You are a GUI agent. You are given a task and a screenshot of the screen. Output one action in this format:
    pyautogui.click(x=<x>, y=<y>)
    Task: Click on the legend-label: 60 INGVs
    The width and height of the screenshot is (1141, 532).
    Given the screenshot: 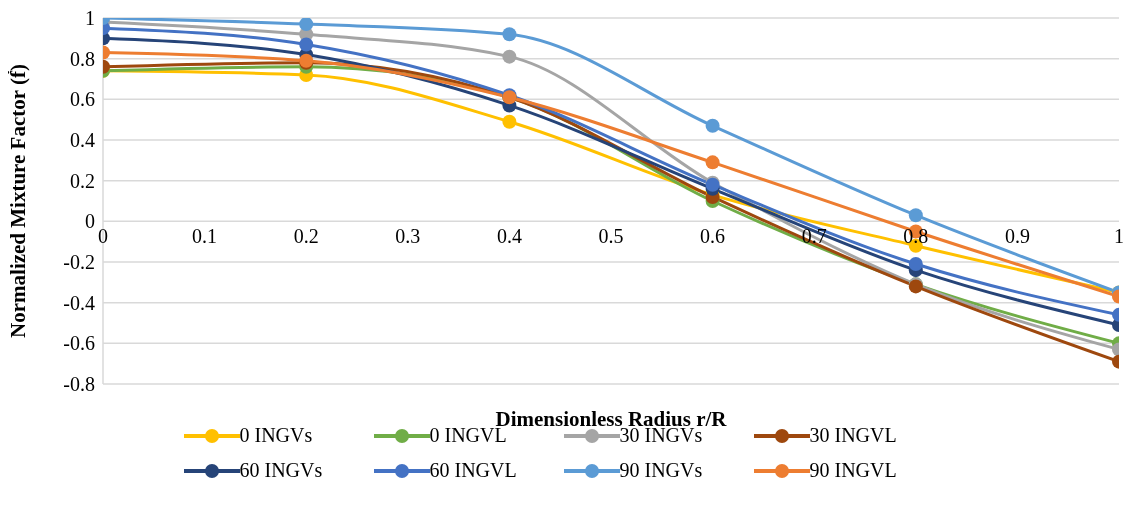 What is the action you would take?
    pyautogui.click(x=281, y=470)
    